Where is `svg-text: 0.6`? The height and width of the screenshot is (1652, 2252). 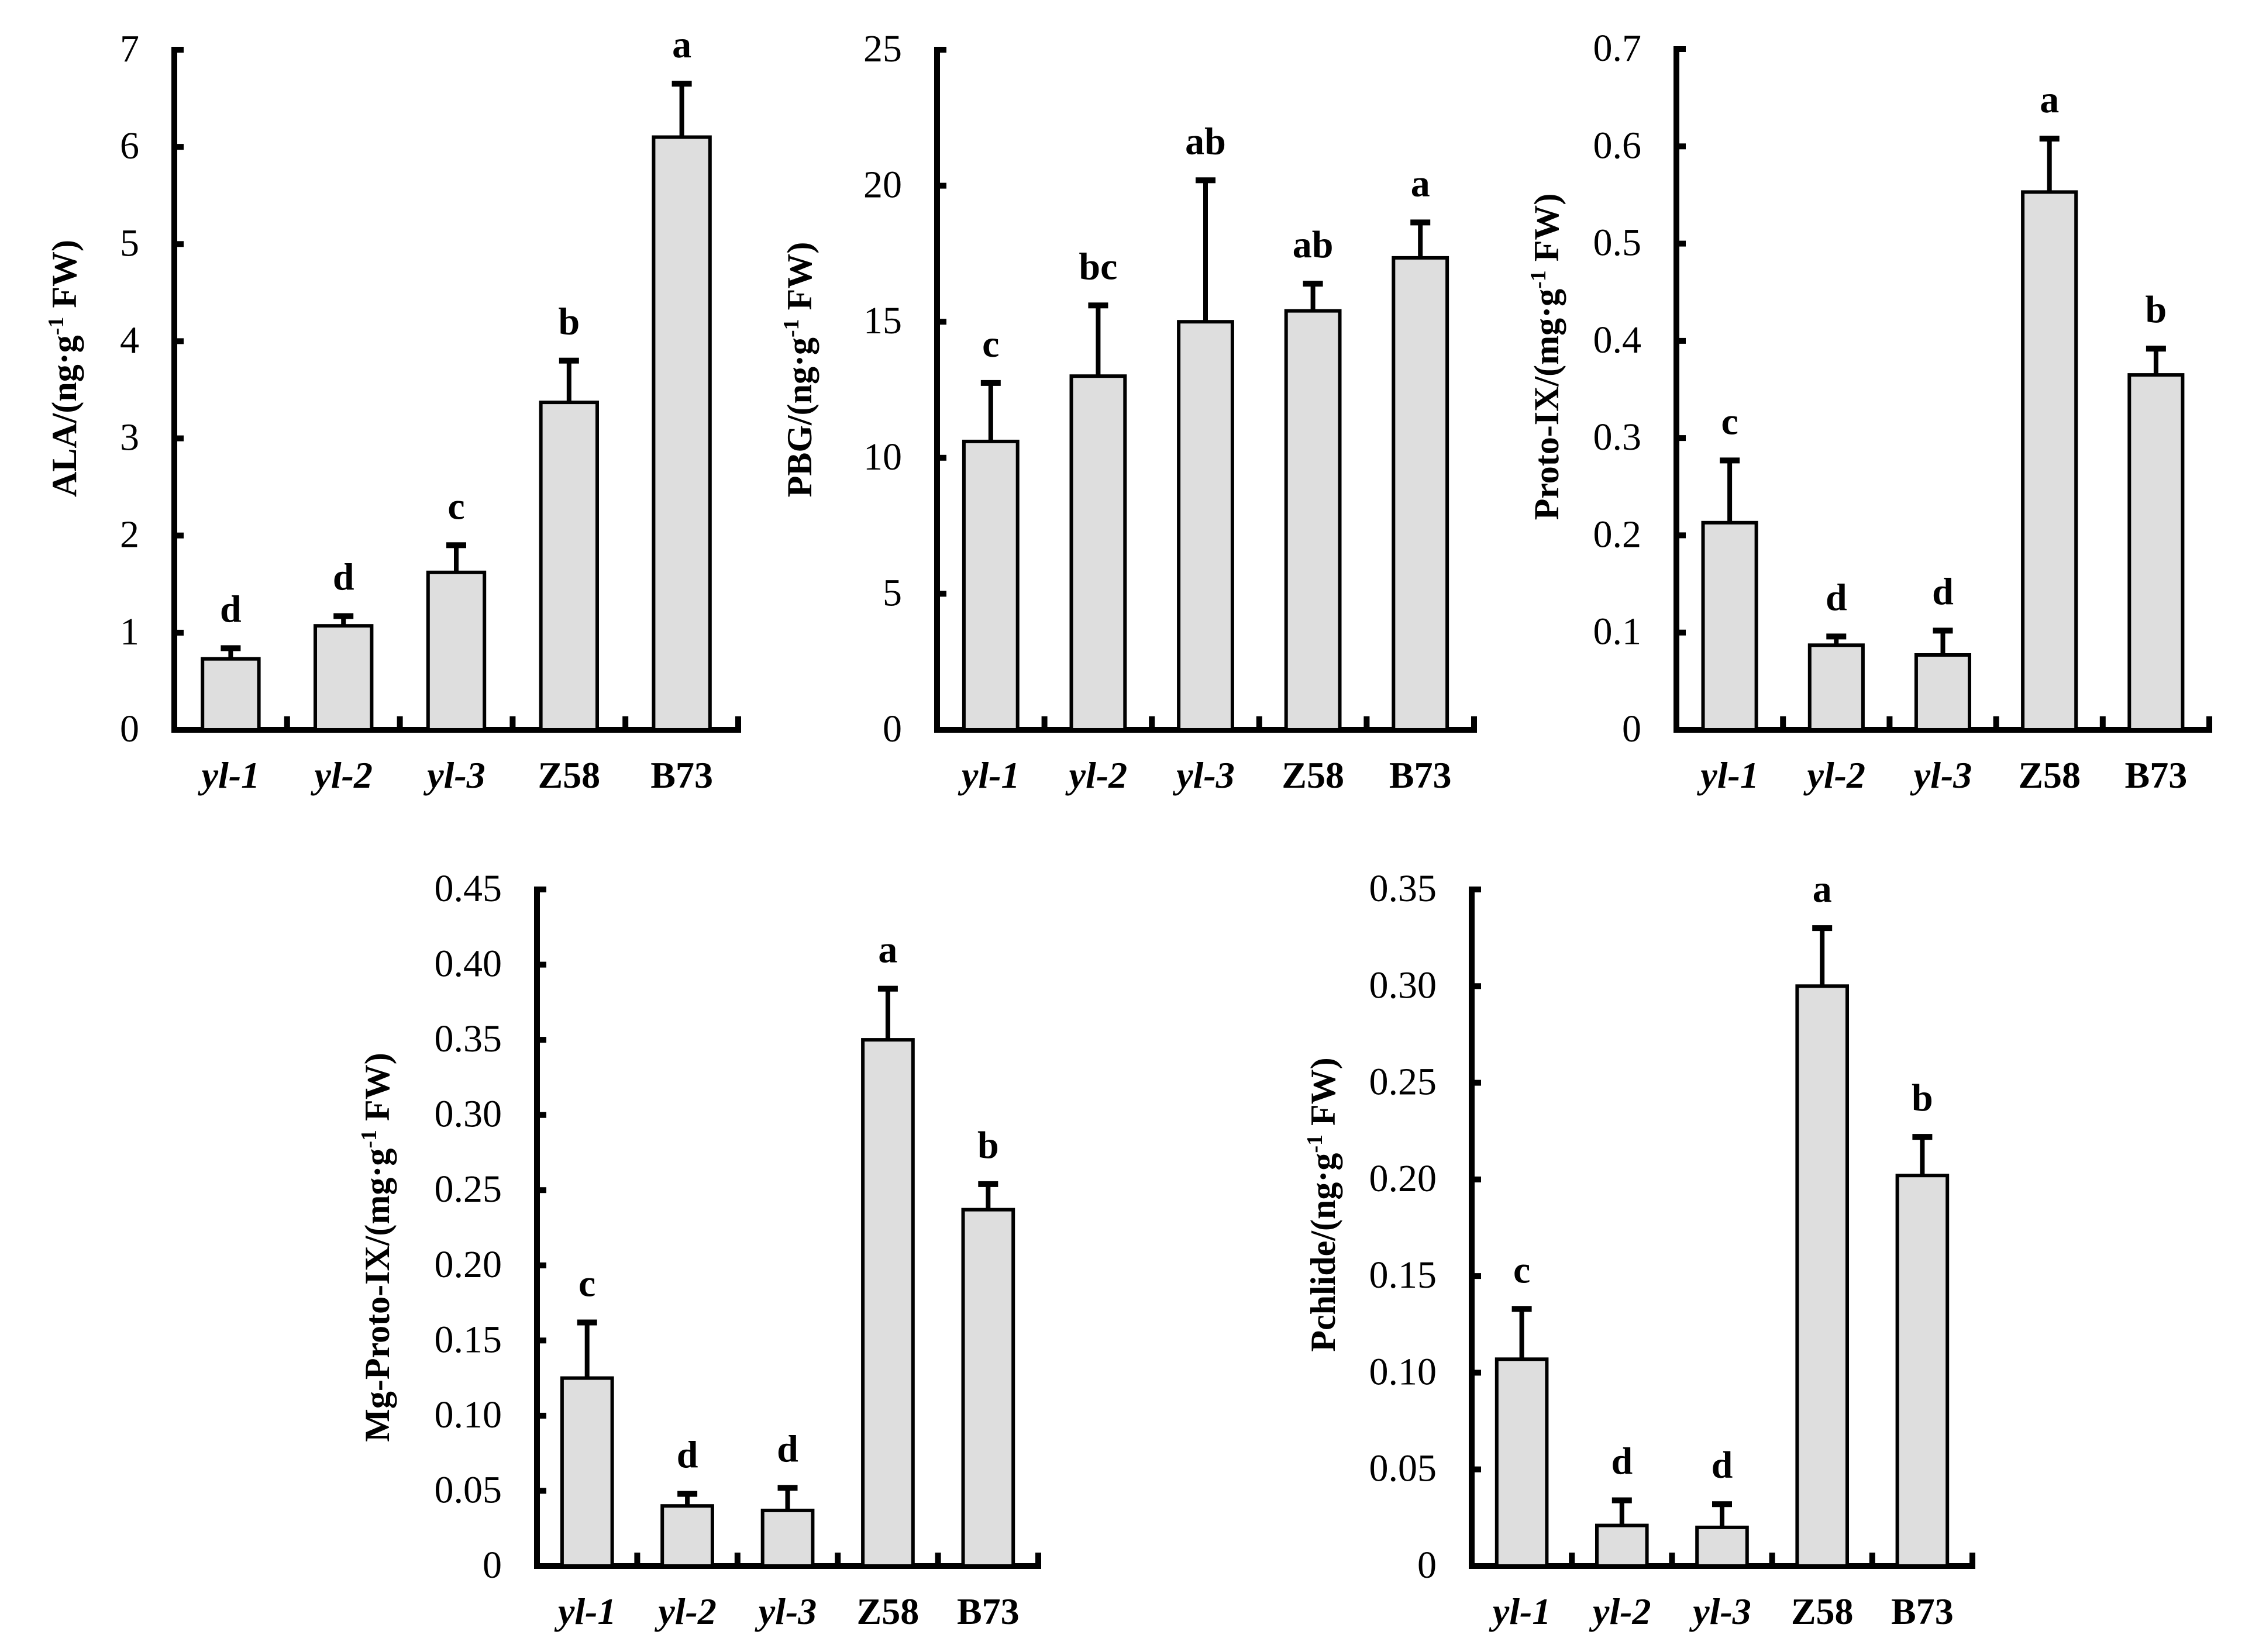
svg-text: 0.6 is located at coordinates (1618, 145).